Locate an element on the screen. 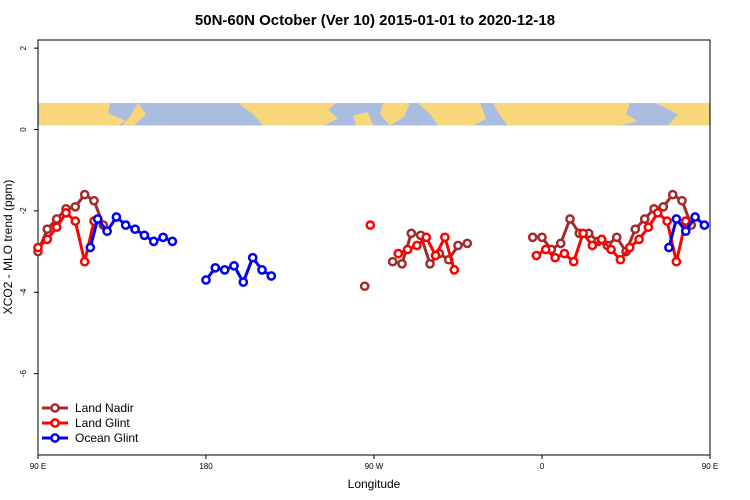  map-land is located at coordinates (374, 114).